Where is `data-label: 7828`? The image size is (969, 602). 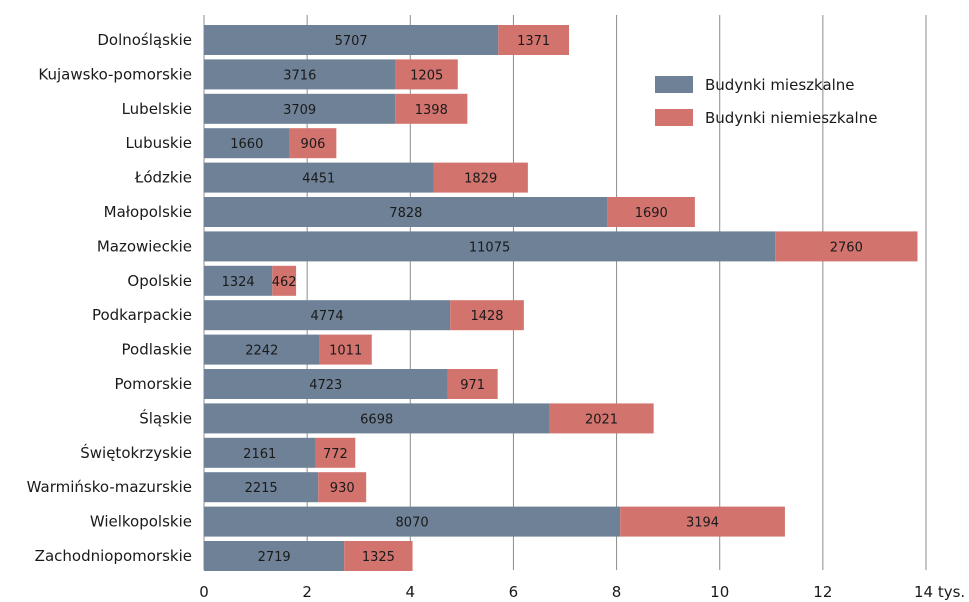 data-label: 7828 is located at coordinates (405, 213).